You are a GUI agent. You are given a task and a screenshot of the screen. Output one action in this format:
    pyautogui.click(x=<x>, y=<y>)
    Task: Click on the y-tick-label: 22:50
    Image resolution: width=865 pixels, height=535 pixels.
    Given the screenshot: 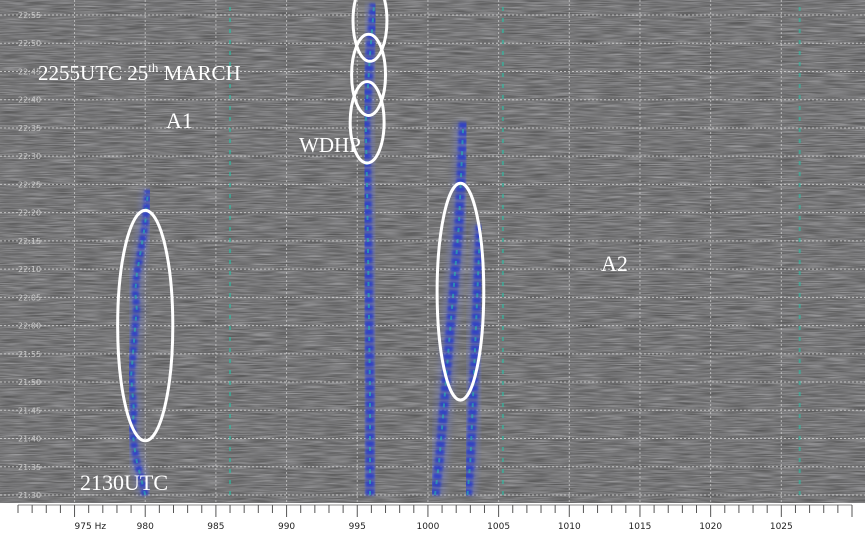 What is the action you would take?
    pyautogui.click(x=29, y=43)
    